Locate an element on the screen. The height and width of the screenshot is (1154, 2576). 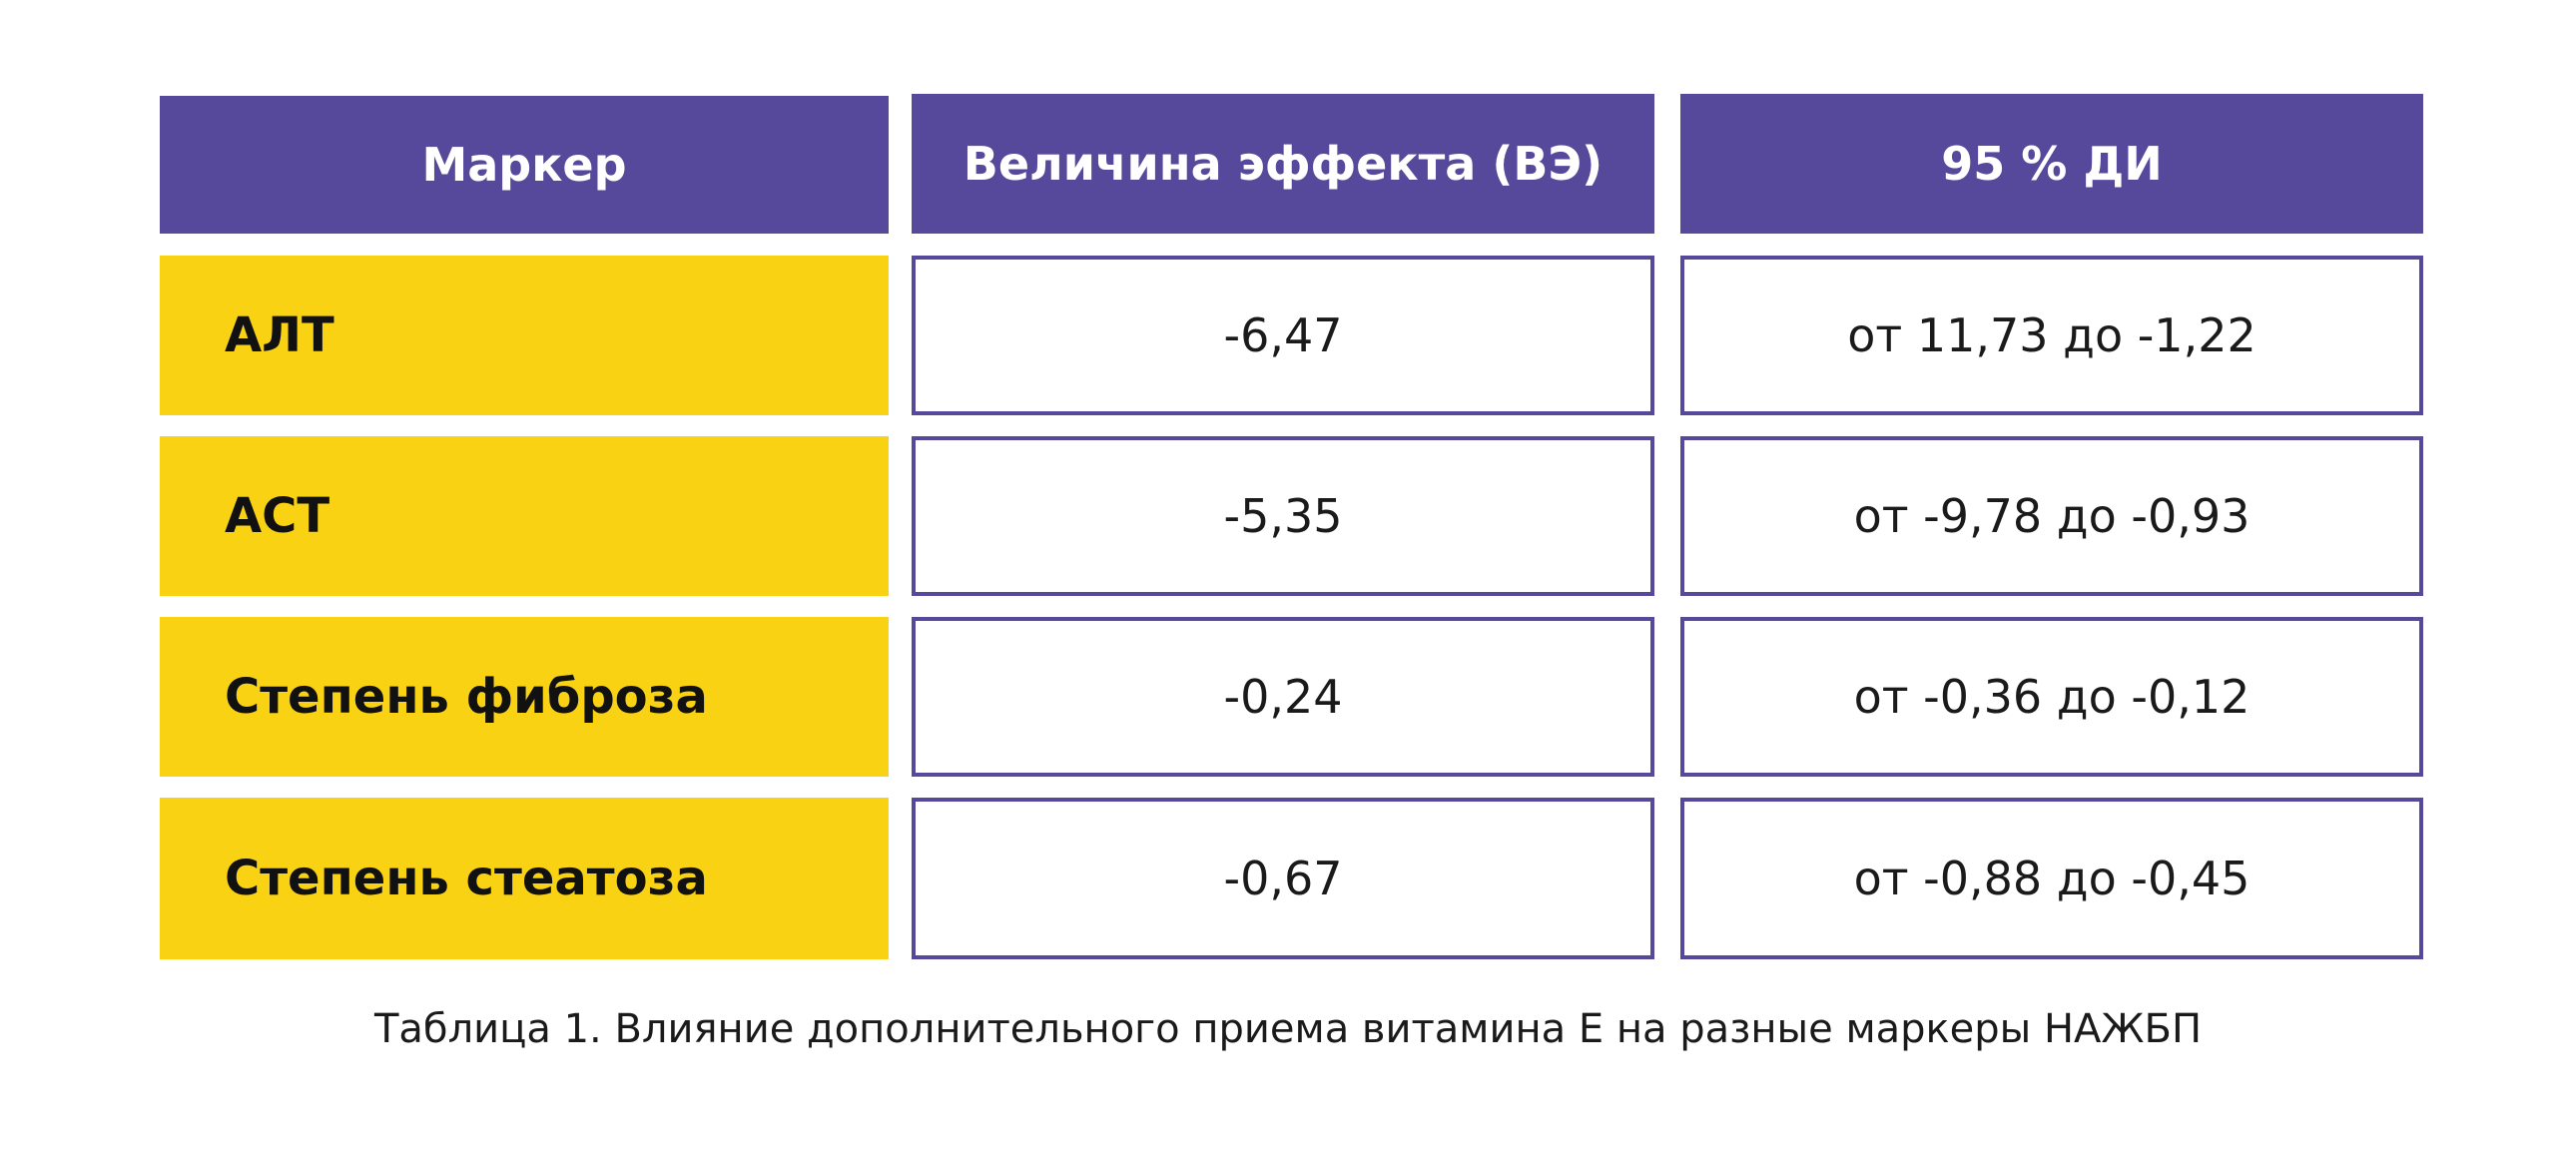
table-row-marker: Степень фиброза is located at coordinates (524, 697).